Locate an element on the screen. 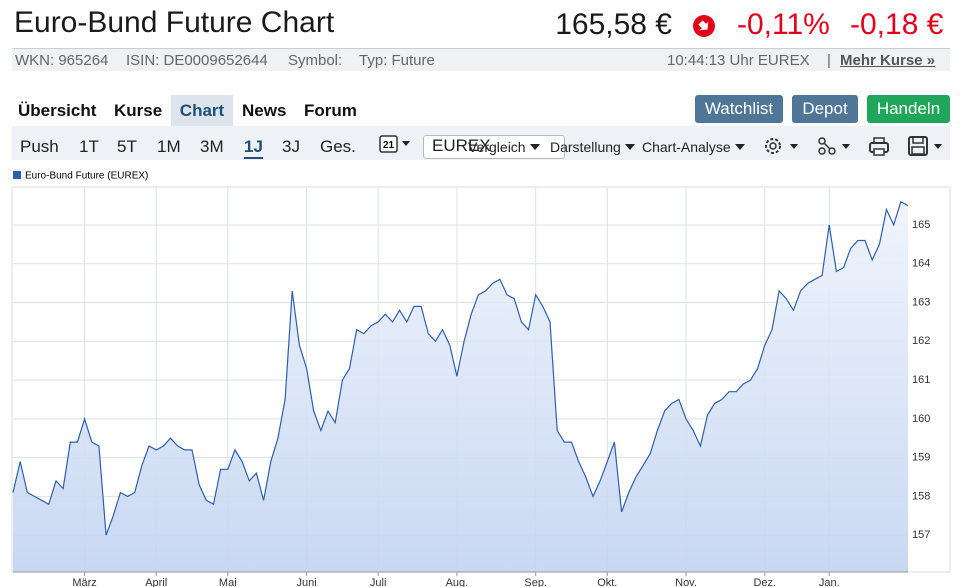 The image size is (962, 587). x-tick-label: März is located at coordinates (84, 582).